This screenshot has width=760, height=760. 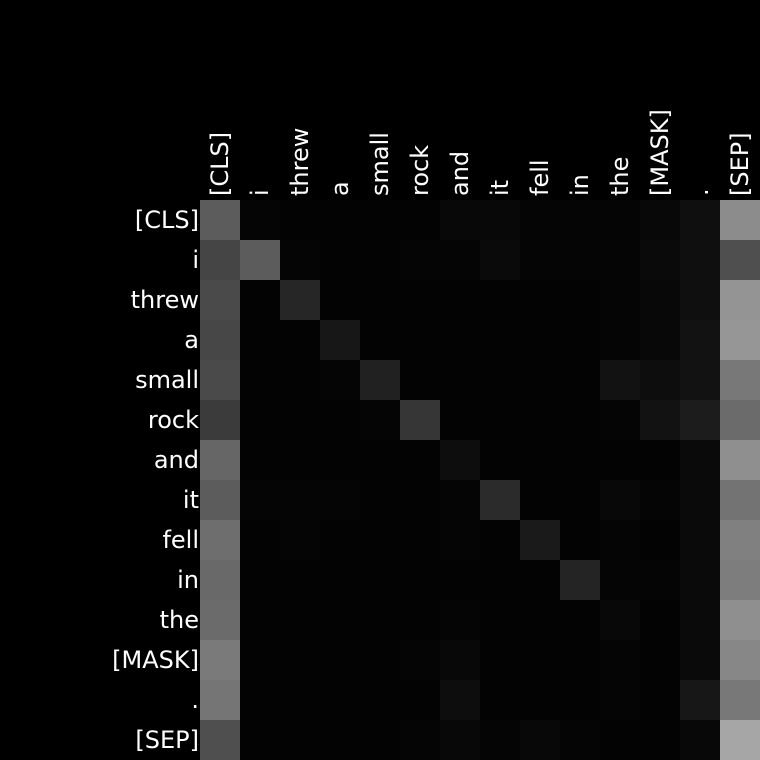 I want to click on x-tick-label: rock, so click(x=420, y=170).